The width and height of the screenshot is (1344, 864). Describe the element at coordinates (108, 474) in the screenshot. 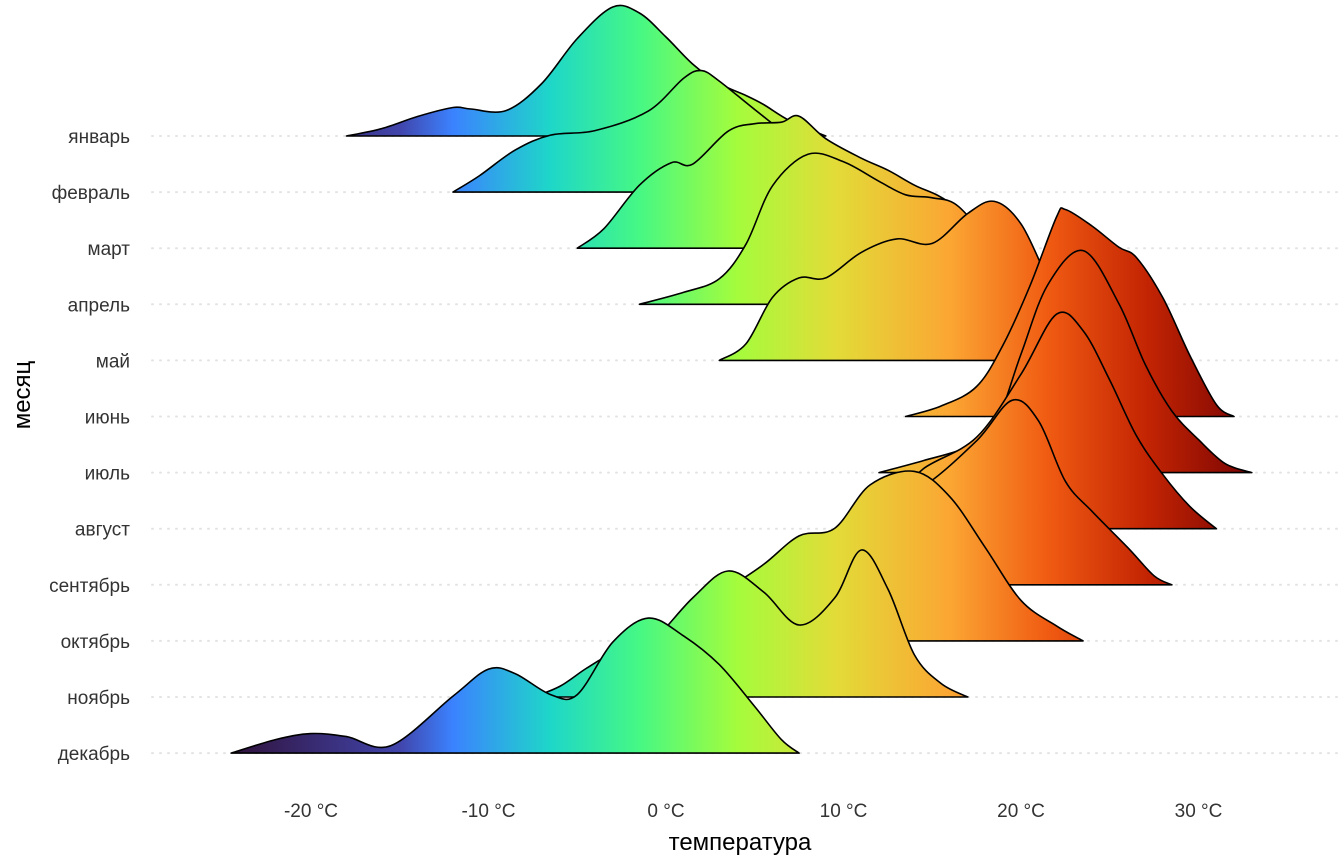

I see `month-label: июль` at that location.